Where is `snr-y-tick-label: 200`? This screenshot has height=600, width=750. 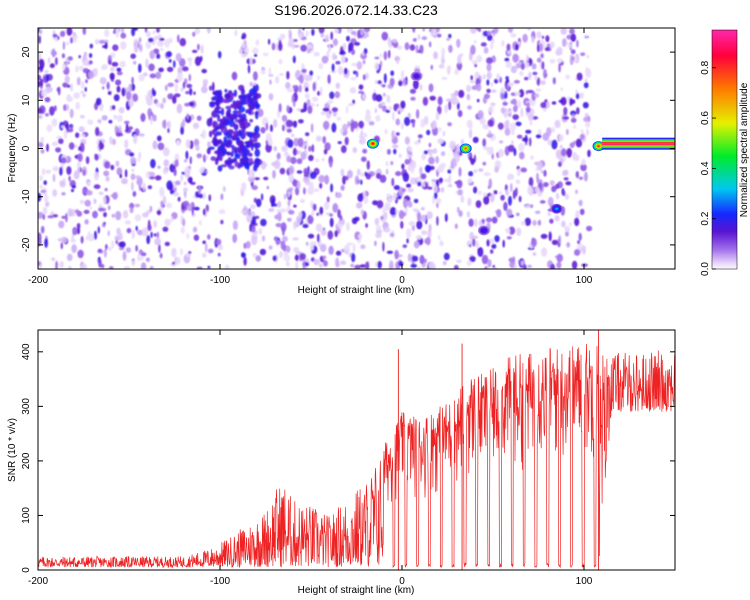 snr-y-tick-label: 200 is located at coordinates (26, 460).